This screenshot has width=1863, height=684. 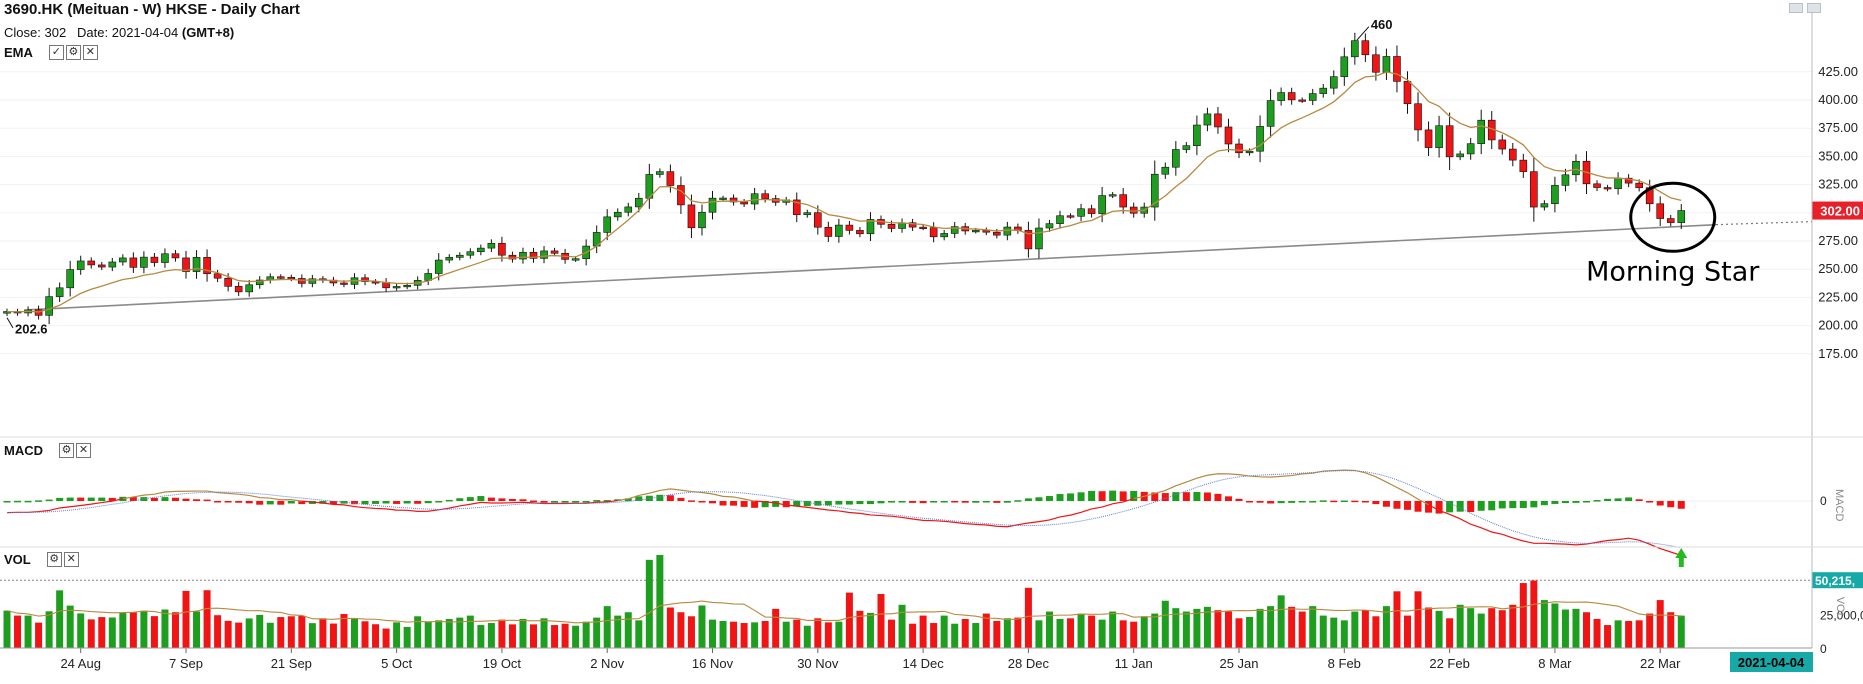 I want to click on price-tick-label: 275.00, so click(x=1838, y=240).